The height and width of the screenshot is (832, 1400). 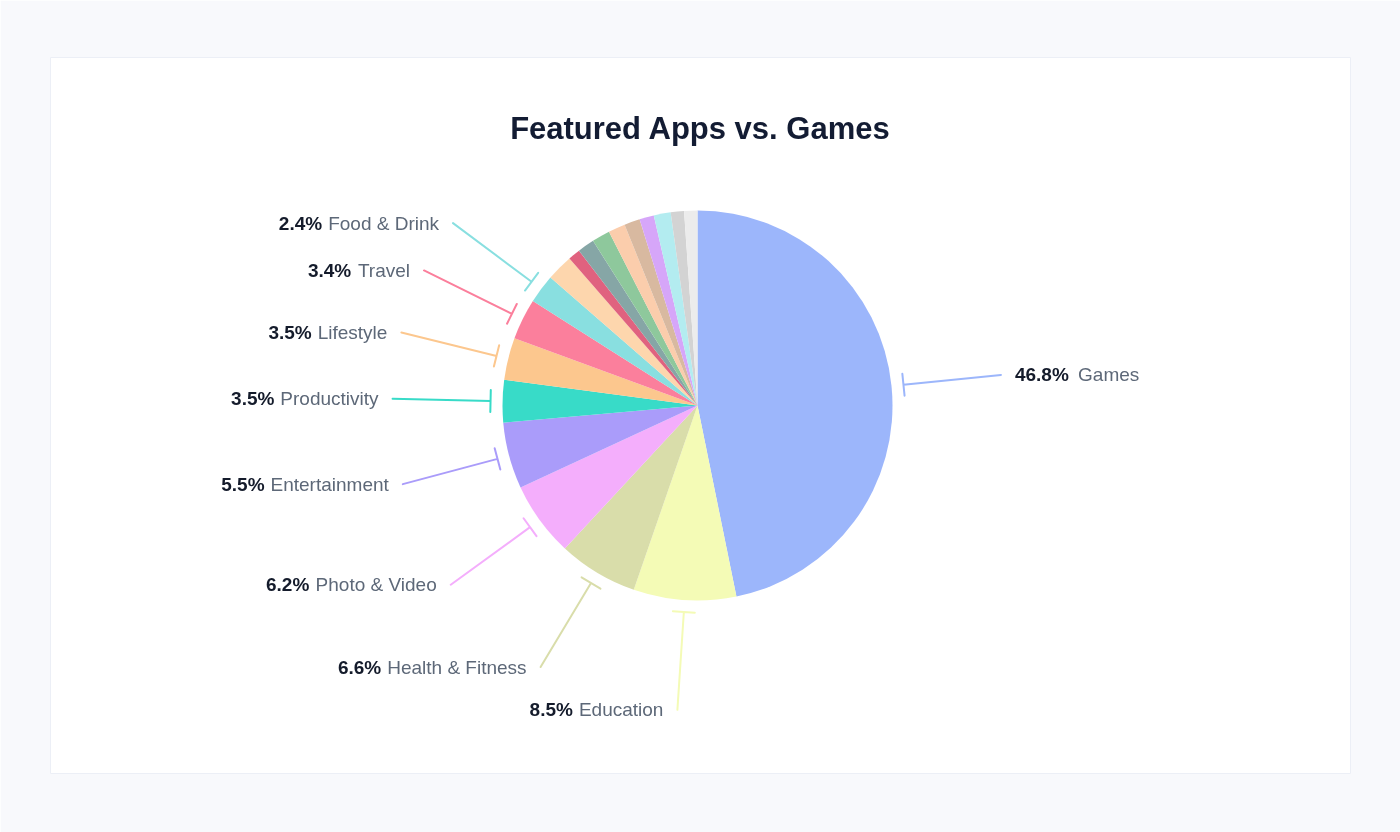 What do you see at coordinates (300, 223) in the screenshot?
I see `data-label: 2.4%` at bounding box center [300, 223].